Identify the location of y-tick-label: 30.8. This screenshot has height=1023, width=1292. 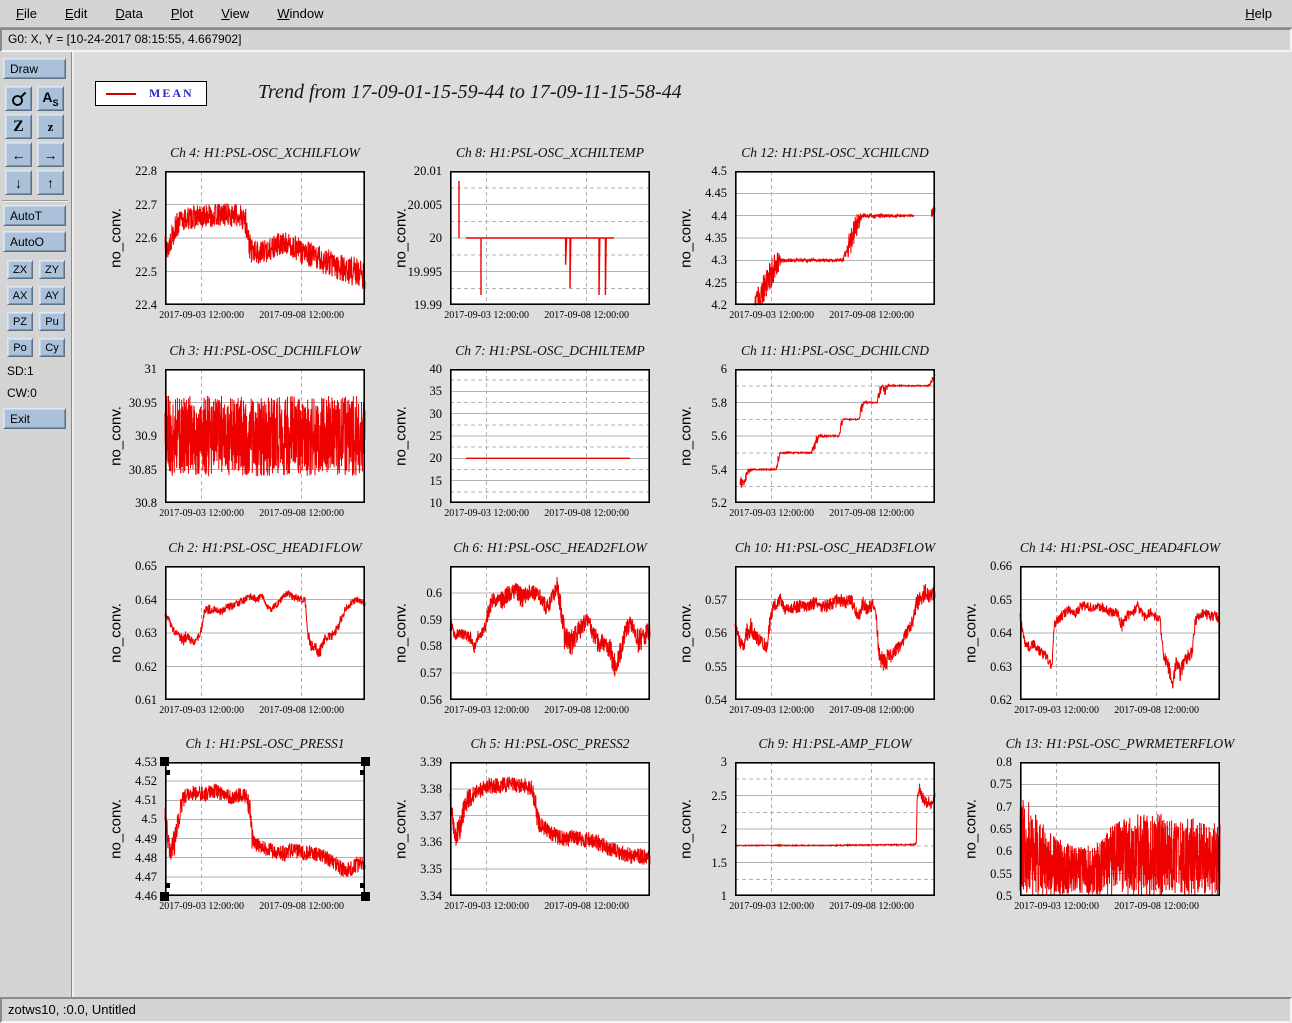
(146, 503).